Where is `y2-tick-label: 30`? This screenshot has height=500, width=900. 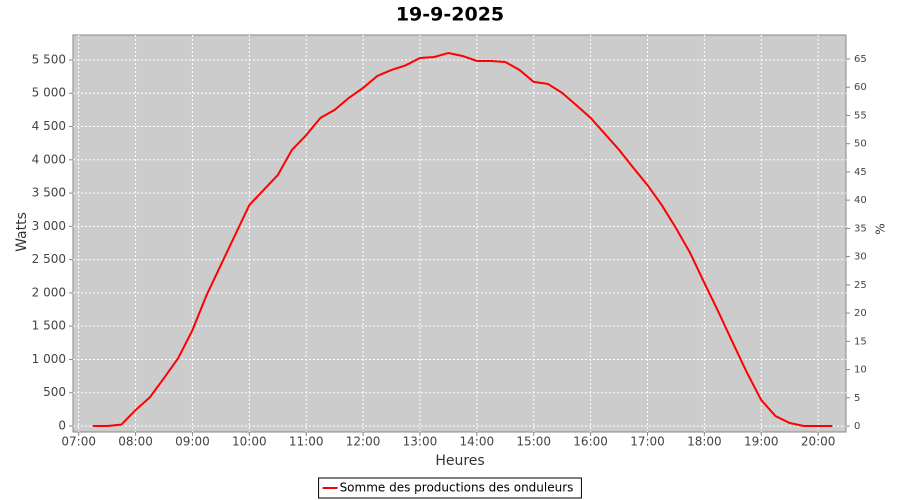 y2-tick-label: 30 is located at coordinates (860, 257).